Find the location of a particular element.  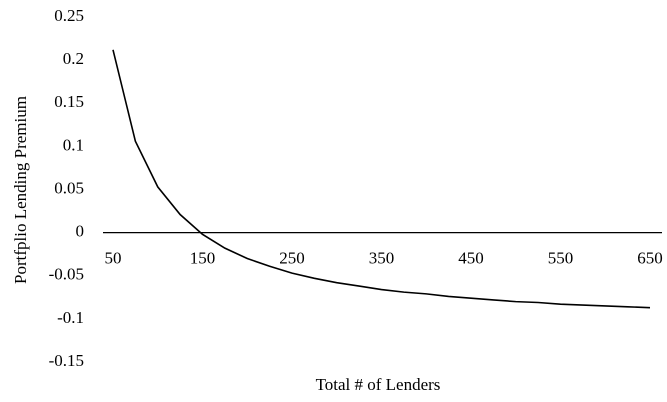

y-tick-label: -0.15 is located at coordinates (66, 360).